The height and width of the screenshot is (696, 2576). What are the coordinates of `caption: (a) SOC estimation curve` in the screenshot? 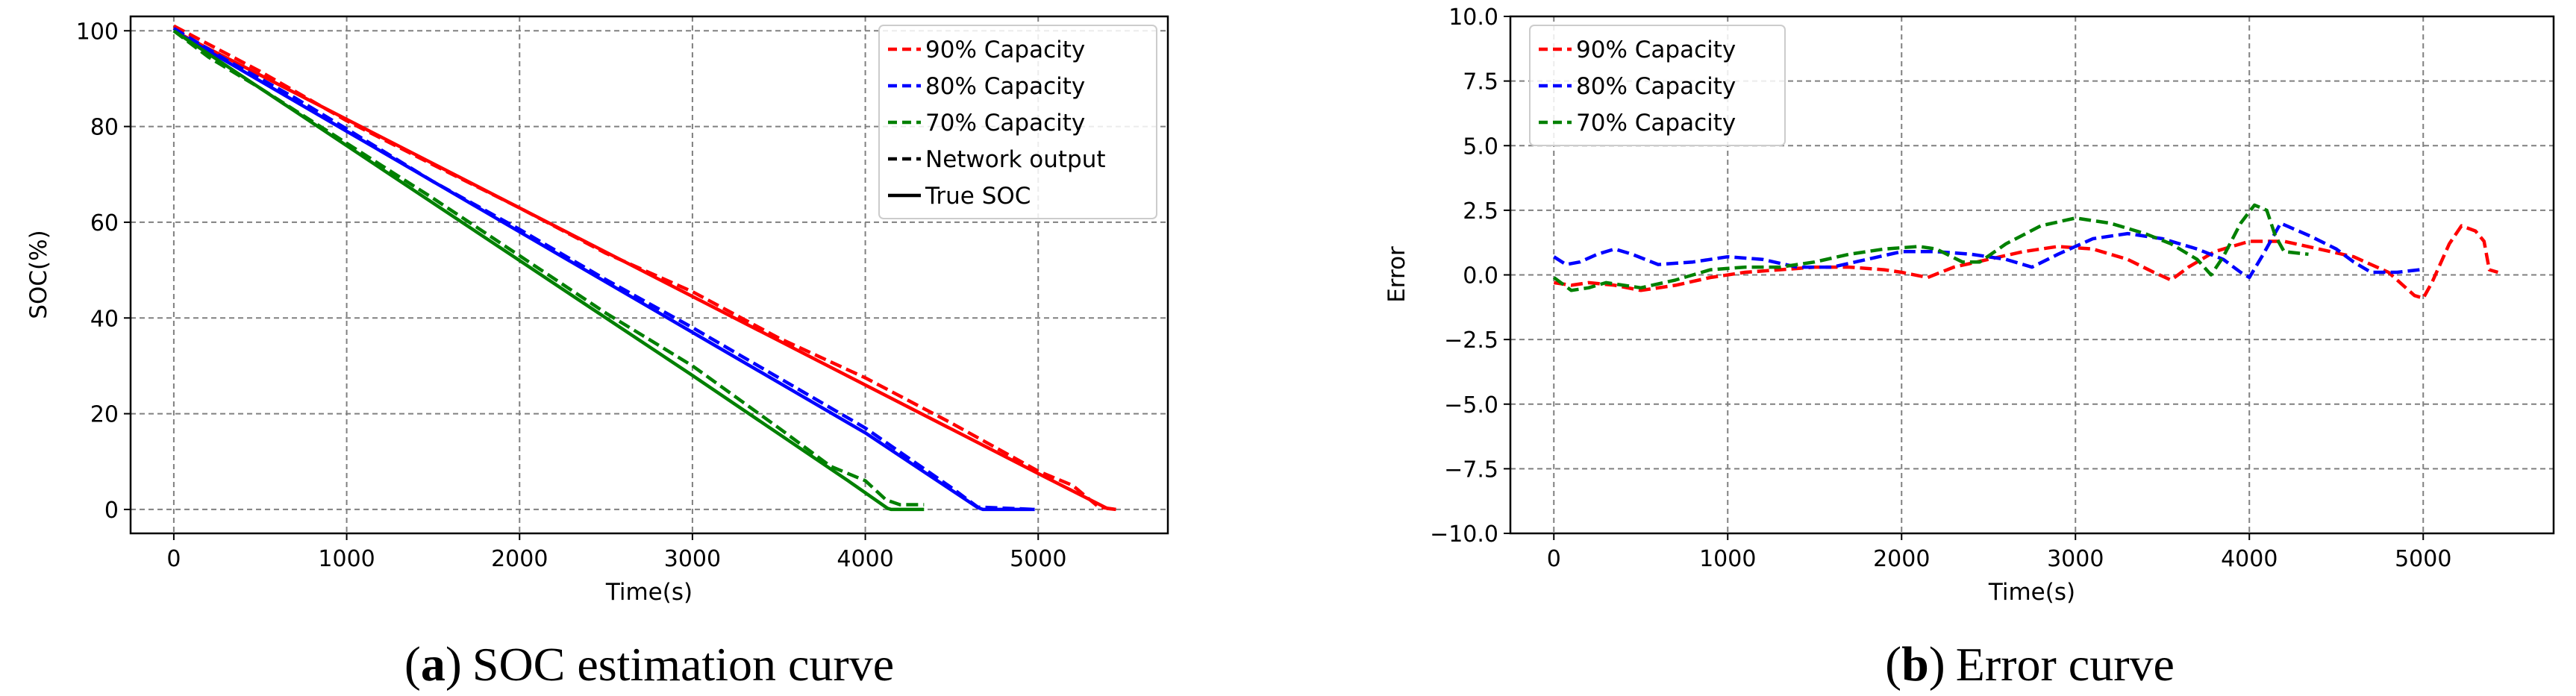 It's located at (649, 664).